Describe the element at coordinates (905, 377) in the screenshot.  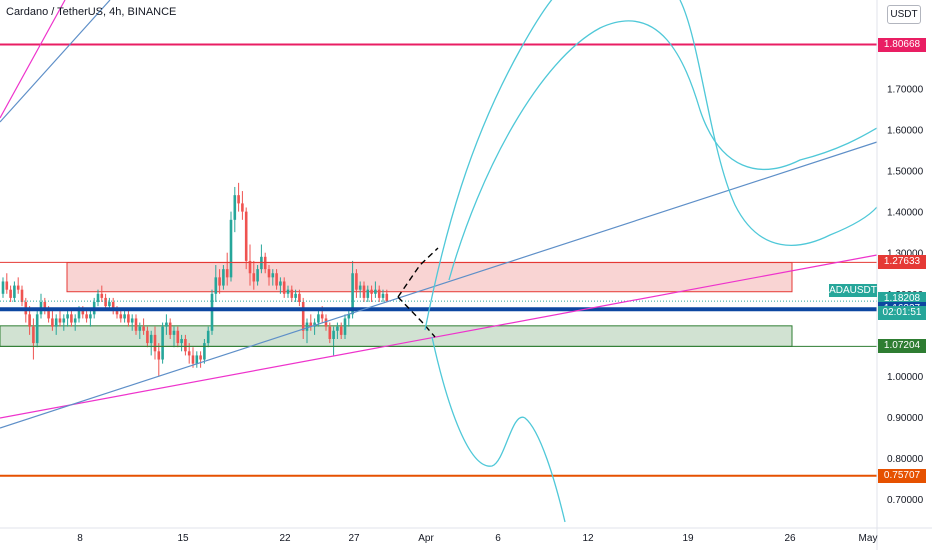
I see `y-tick-label: 1.00000` at that location.